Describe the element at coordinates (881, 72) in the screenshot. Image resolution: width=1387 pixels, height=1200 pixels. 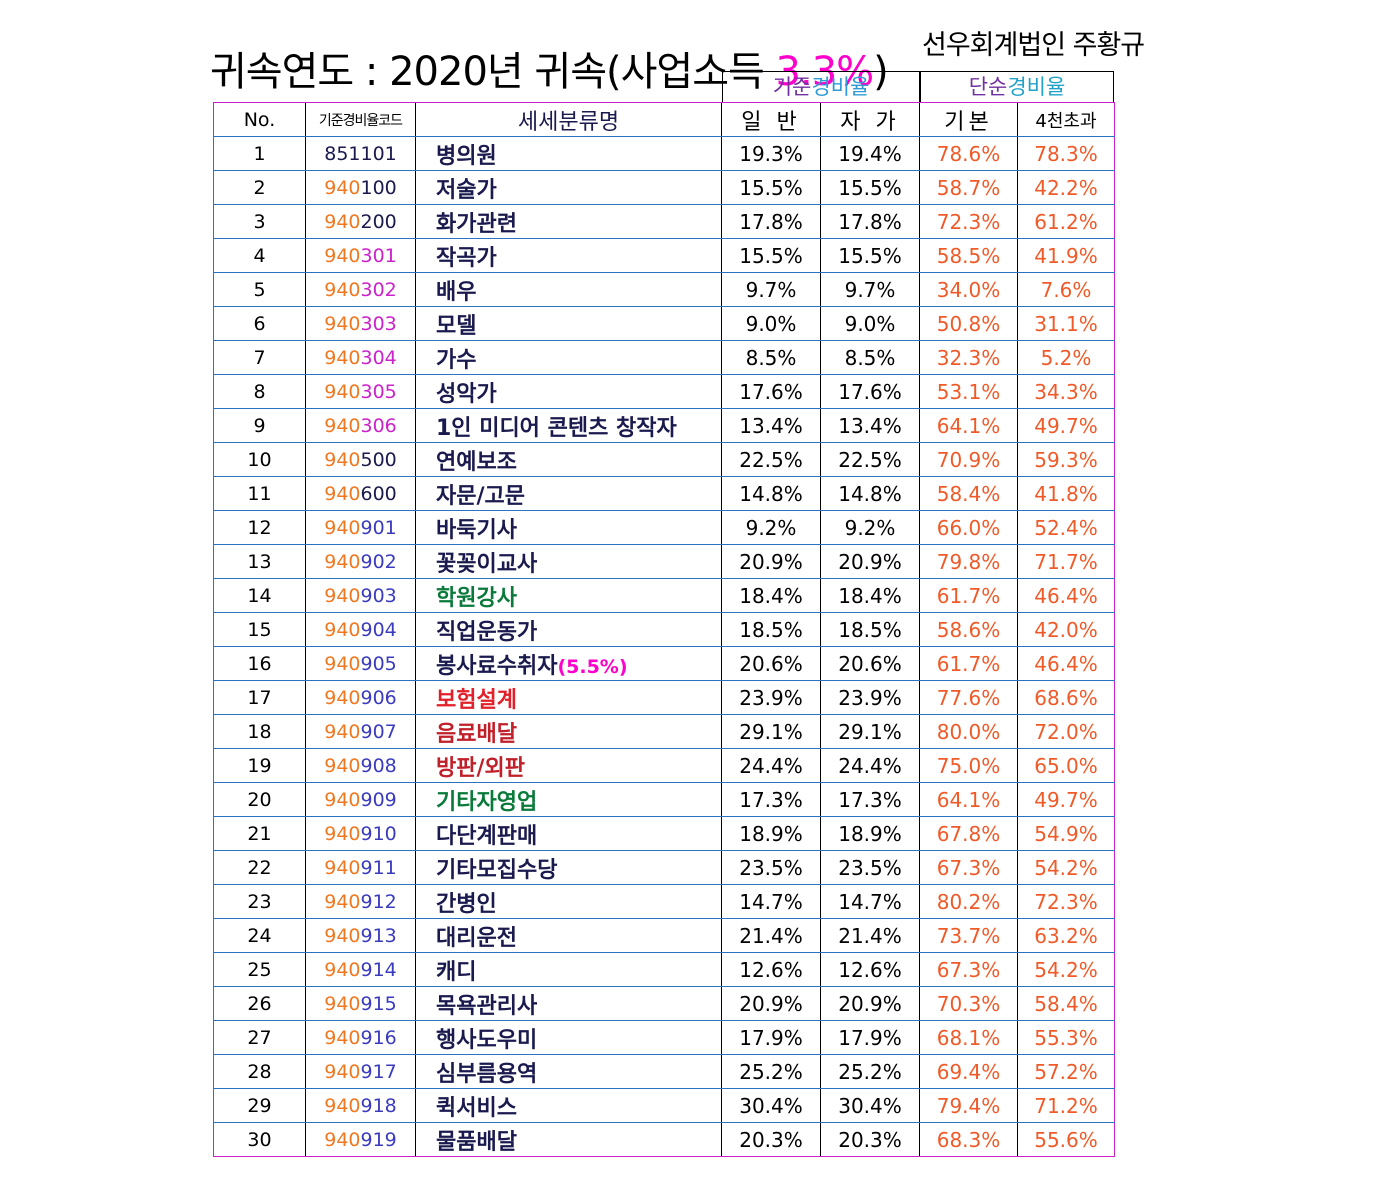
I see `title-close: )` at that location.